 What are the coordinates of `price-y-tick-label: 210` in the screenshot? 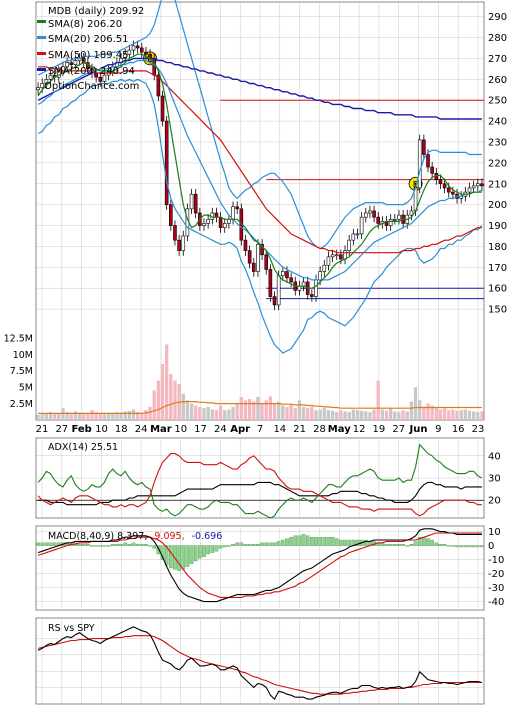 It's located at (497, 184).